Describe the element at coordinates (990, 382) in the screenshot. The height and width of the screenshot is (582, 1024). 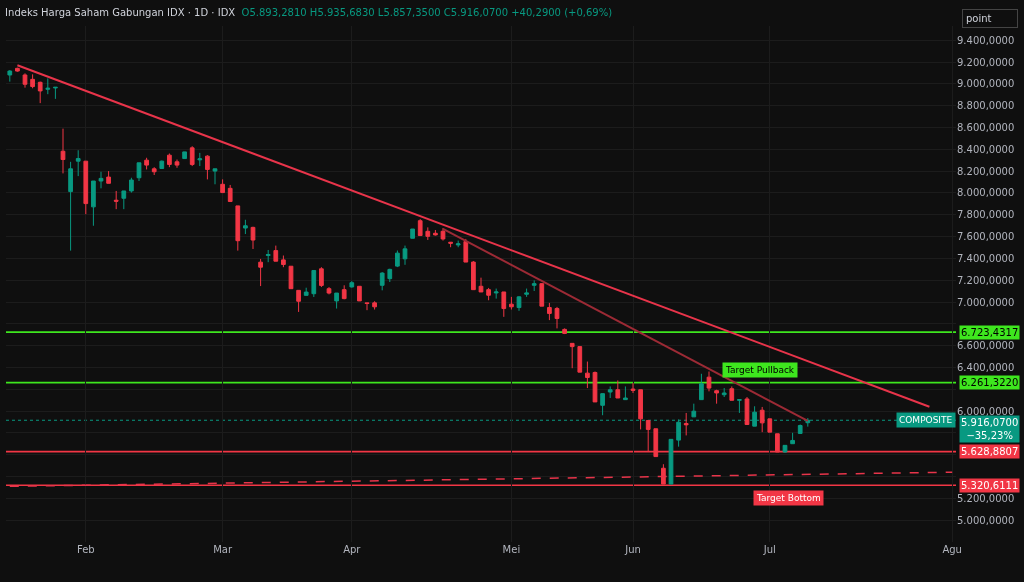
I see `ref-line-label: 6.261,3220` at that location.